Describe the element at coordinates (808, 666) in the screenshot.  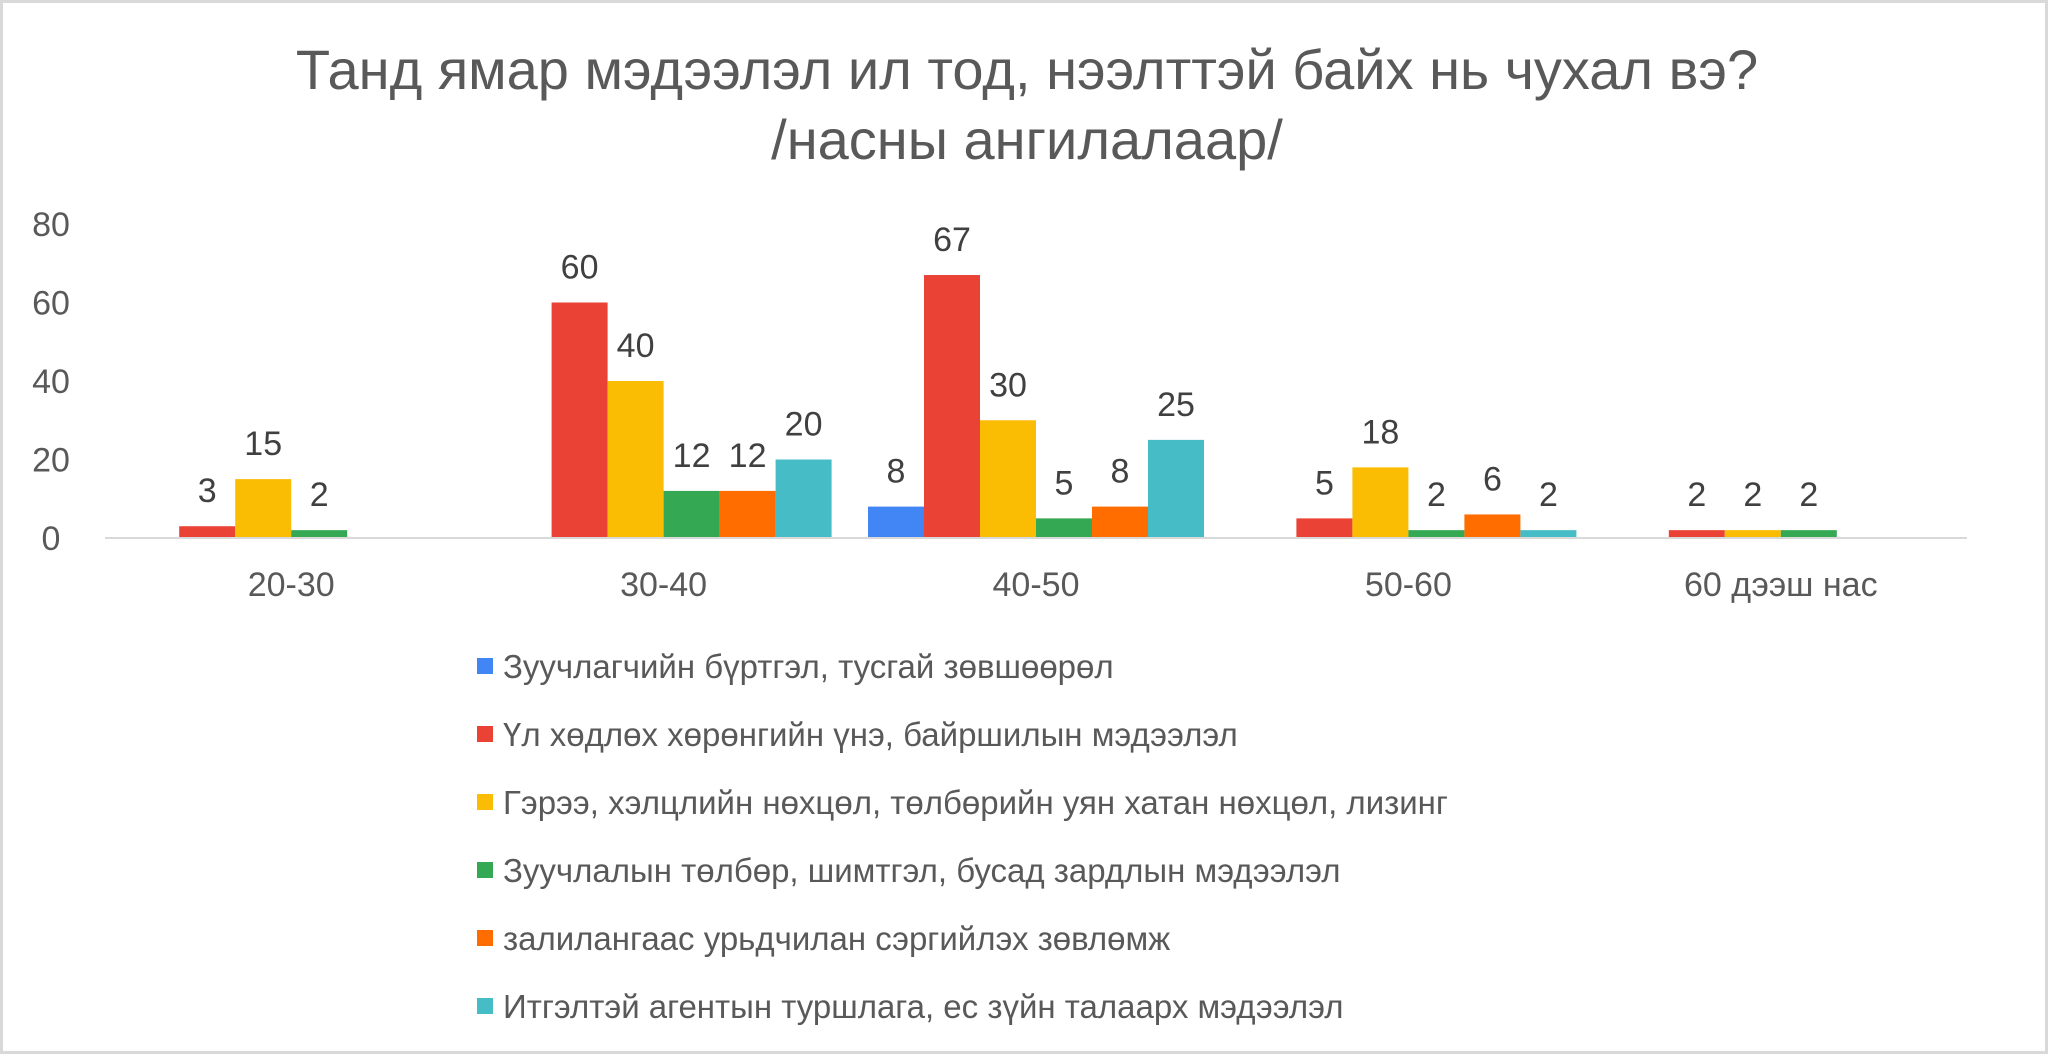
I see `legend-label: Зуучлагчийн бүртгэл, тусгай зөвшөөрөл` at that location.